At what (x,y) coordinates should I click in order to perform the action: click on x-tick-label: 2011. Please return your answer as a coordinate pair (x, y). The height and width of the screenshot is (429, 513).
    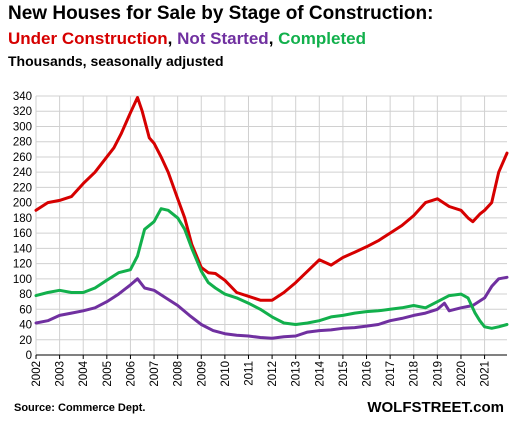
    Looking at the image, I should click on (249, 373).